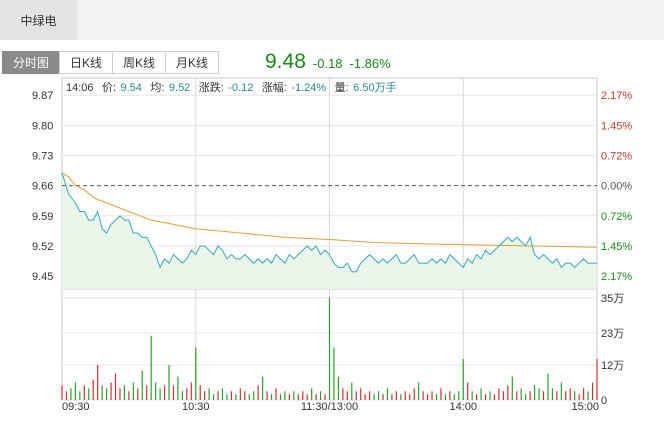  I want to click on info-pct-label: 涨幅:, so click(274, 87).